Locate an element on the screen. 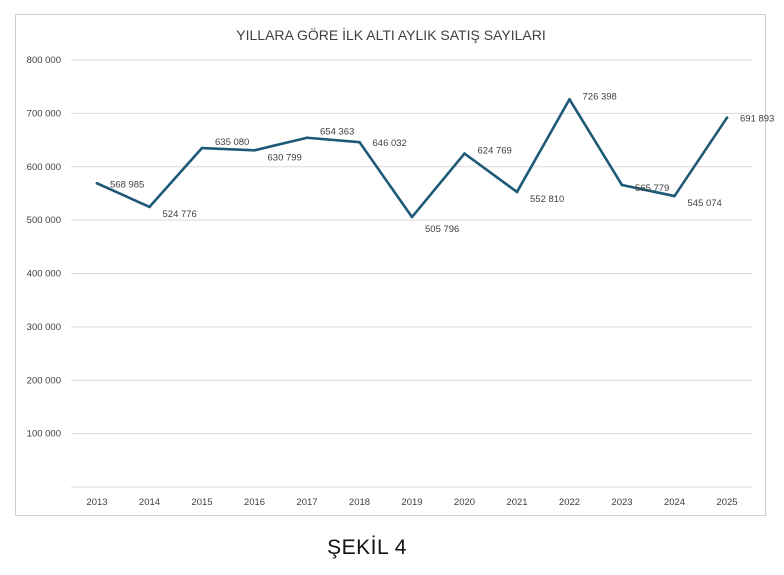 The image size is (784, 575). figure-caption: ŞEKİL 4 is located at coordinates (367, 547).